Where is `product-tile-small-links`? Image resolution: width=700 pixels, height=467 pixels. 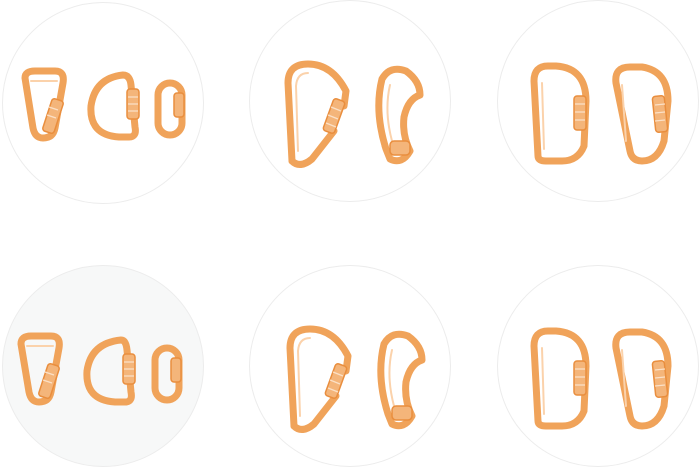
product-tile-small-links is located at coordinates (103, 103).